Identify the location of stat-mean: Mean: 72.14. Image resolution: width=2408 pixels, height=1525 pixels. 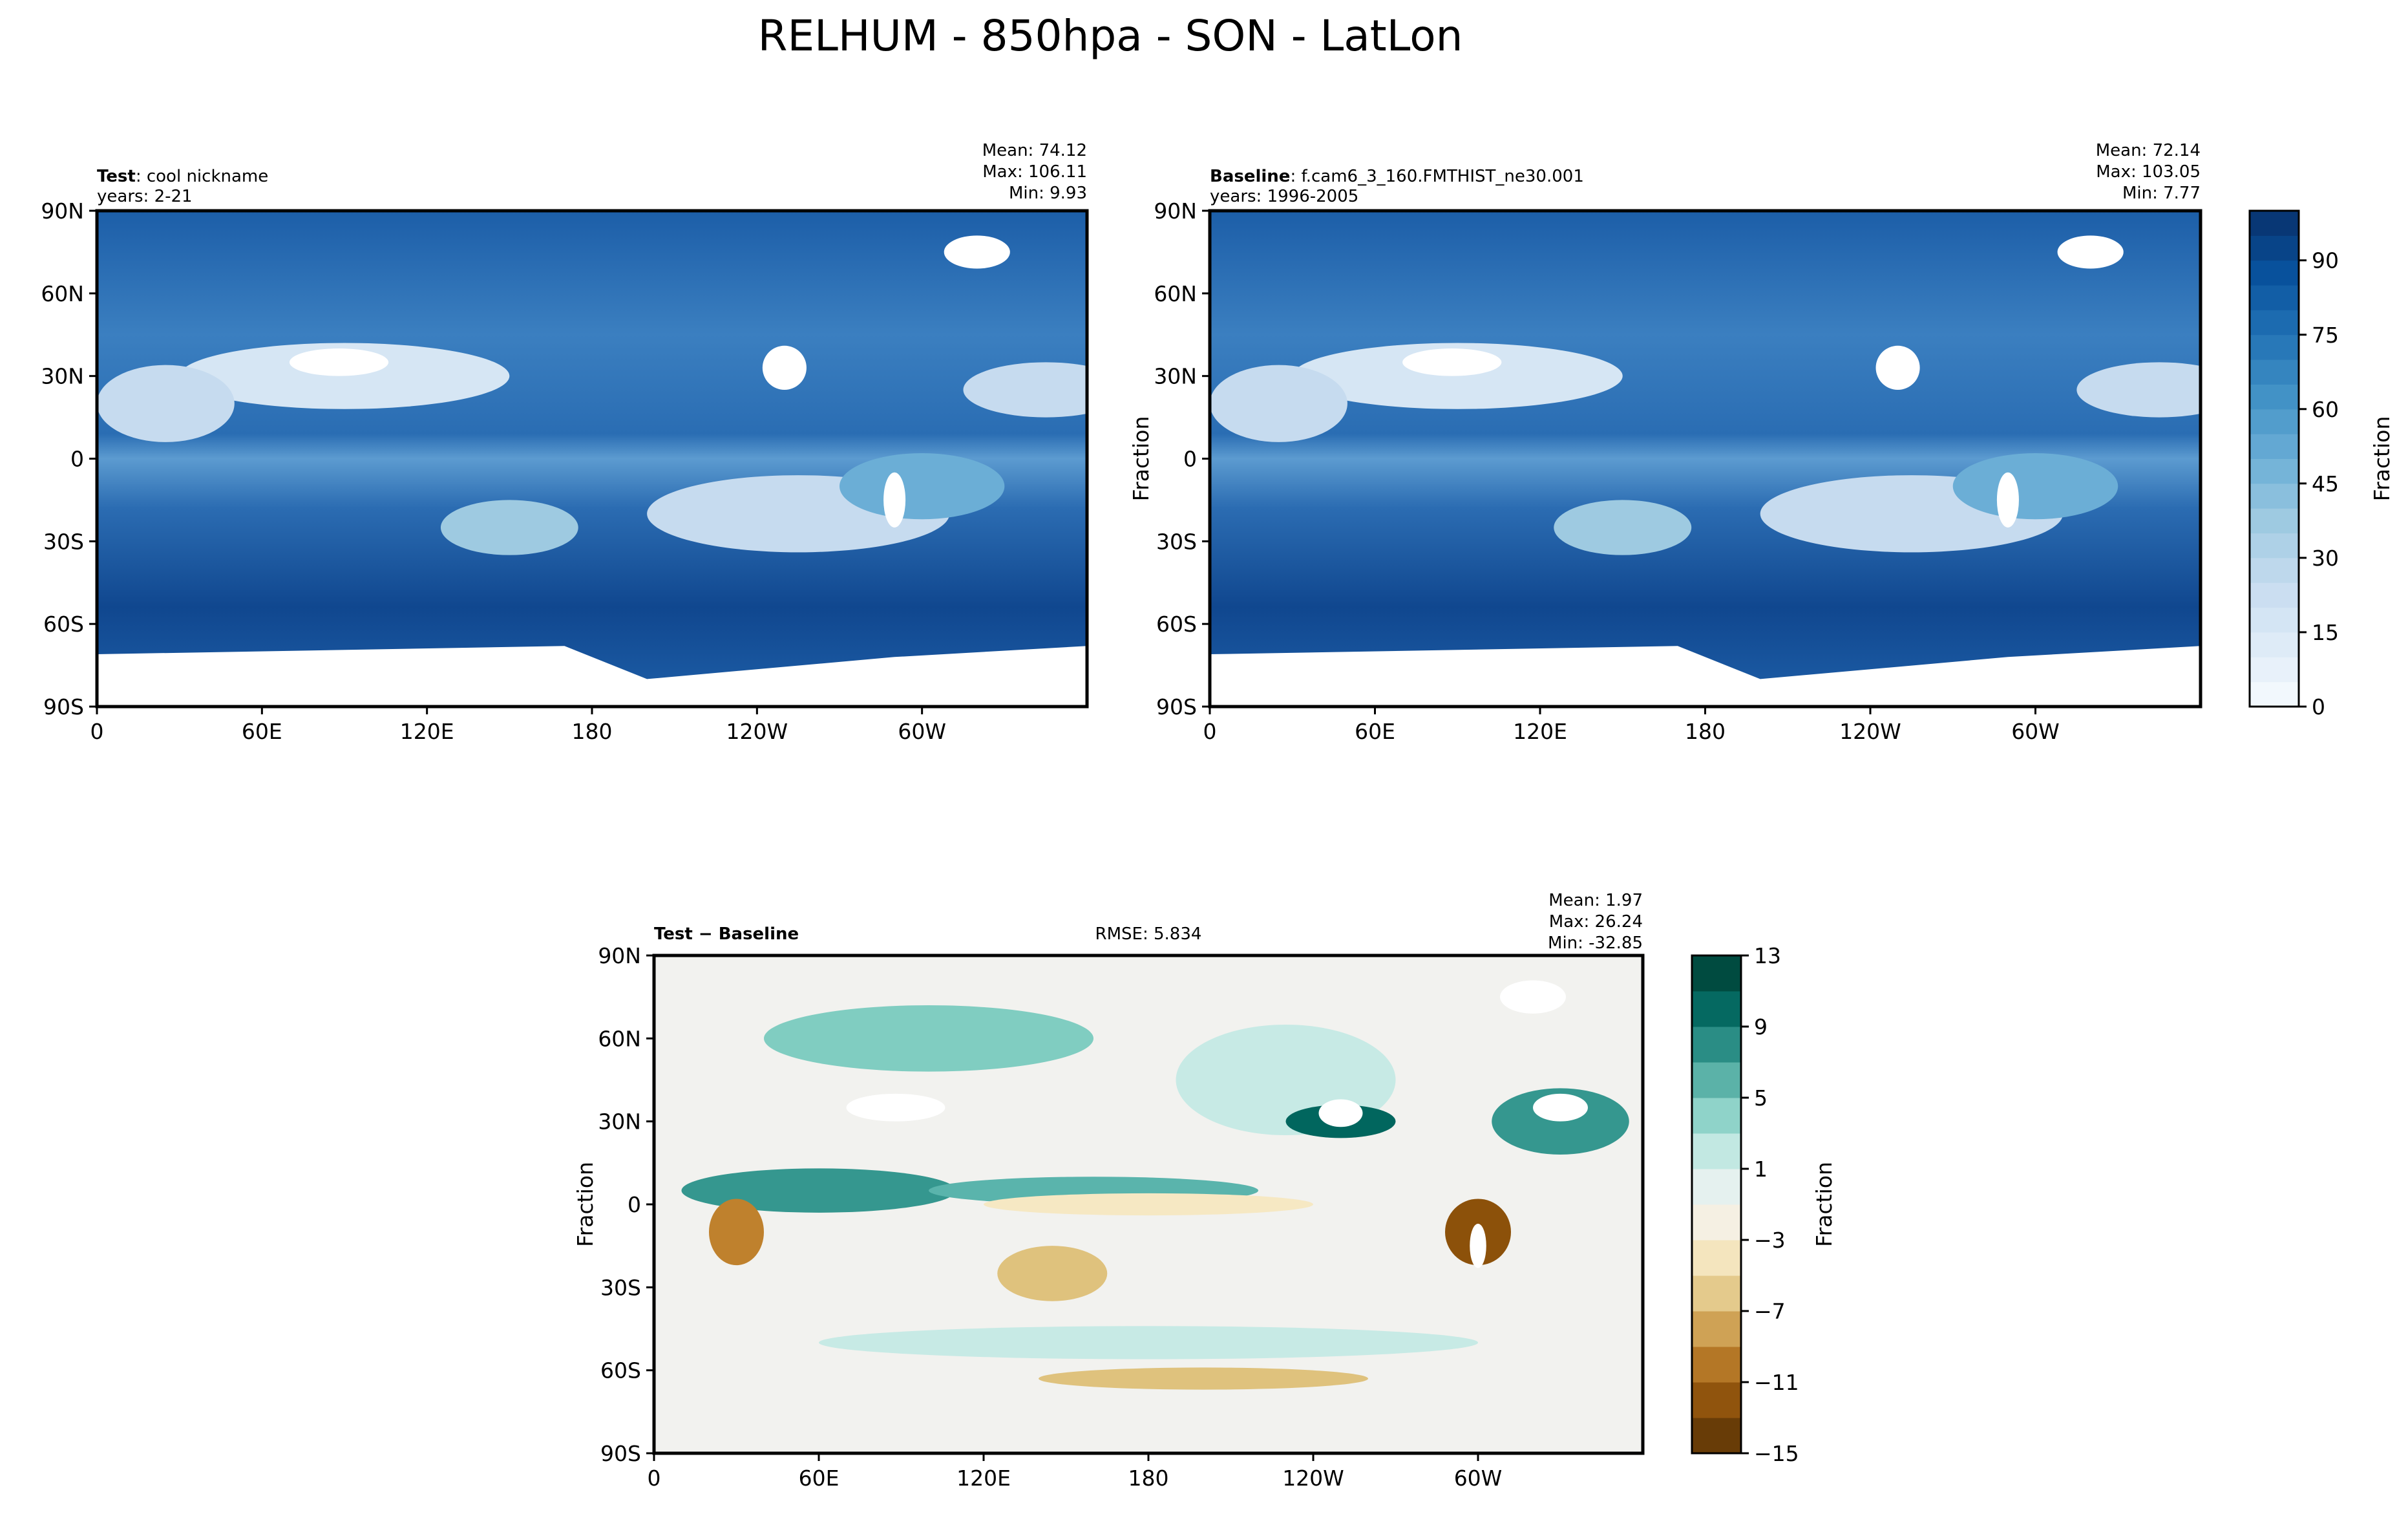
(2148, 150).